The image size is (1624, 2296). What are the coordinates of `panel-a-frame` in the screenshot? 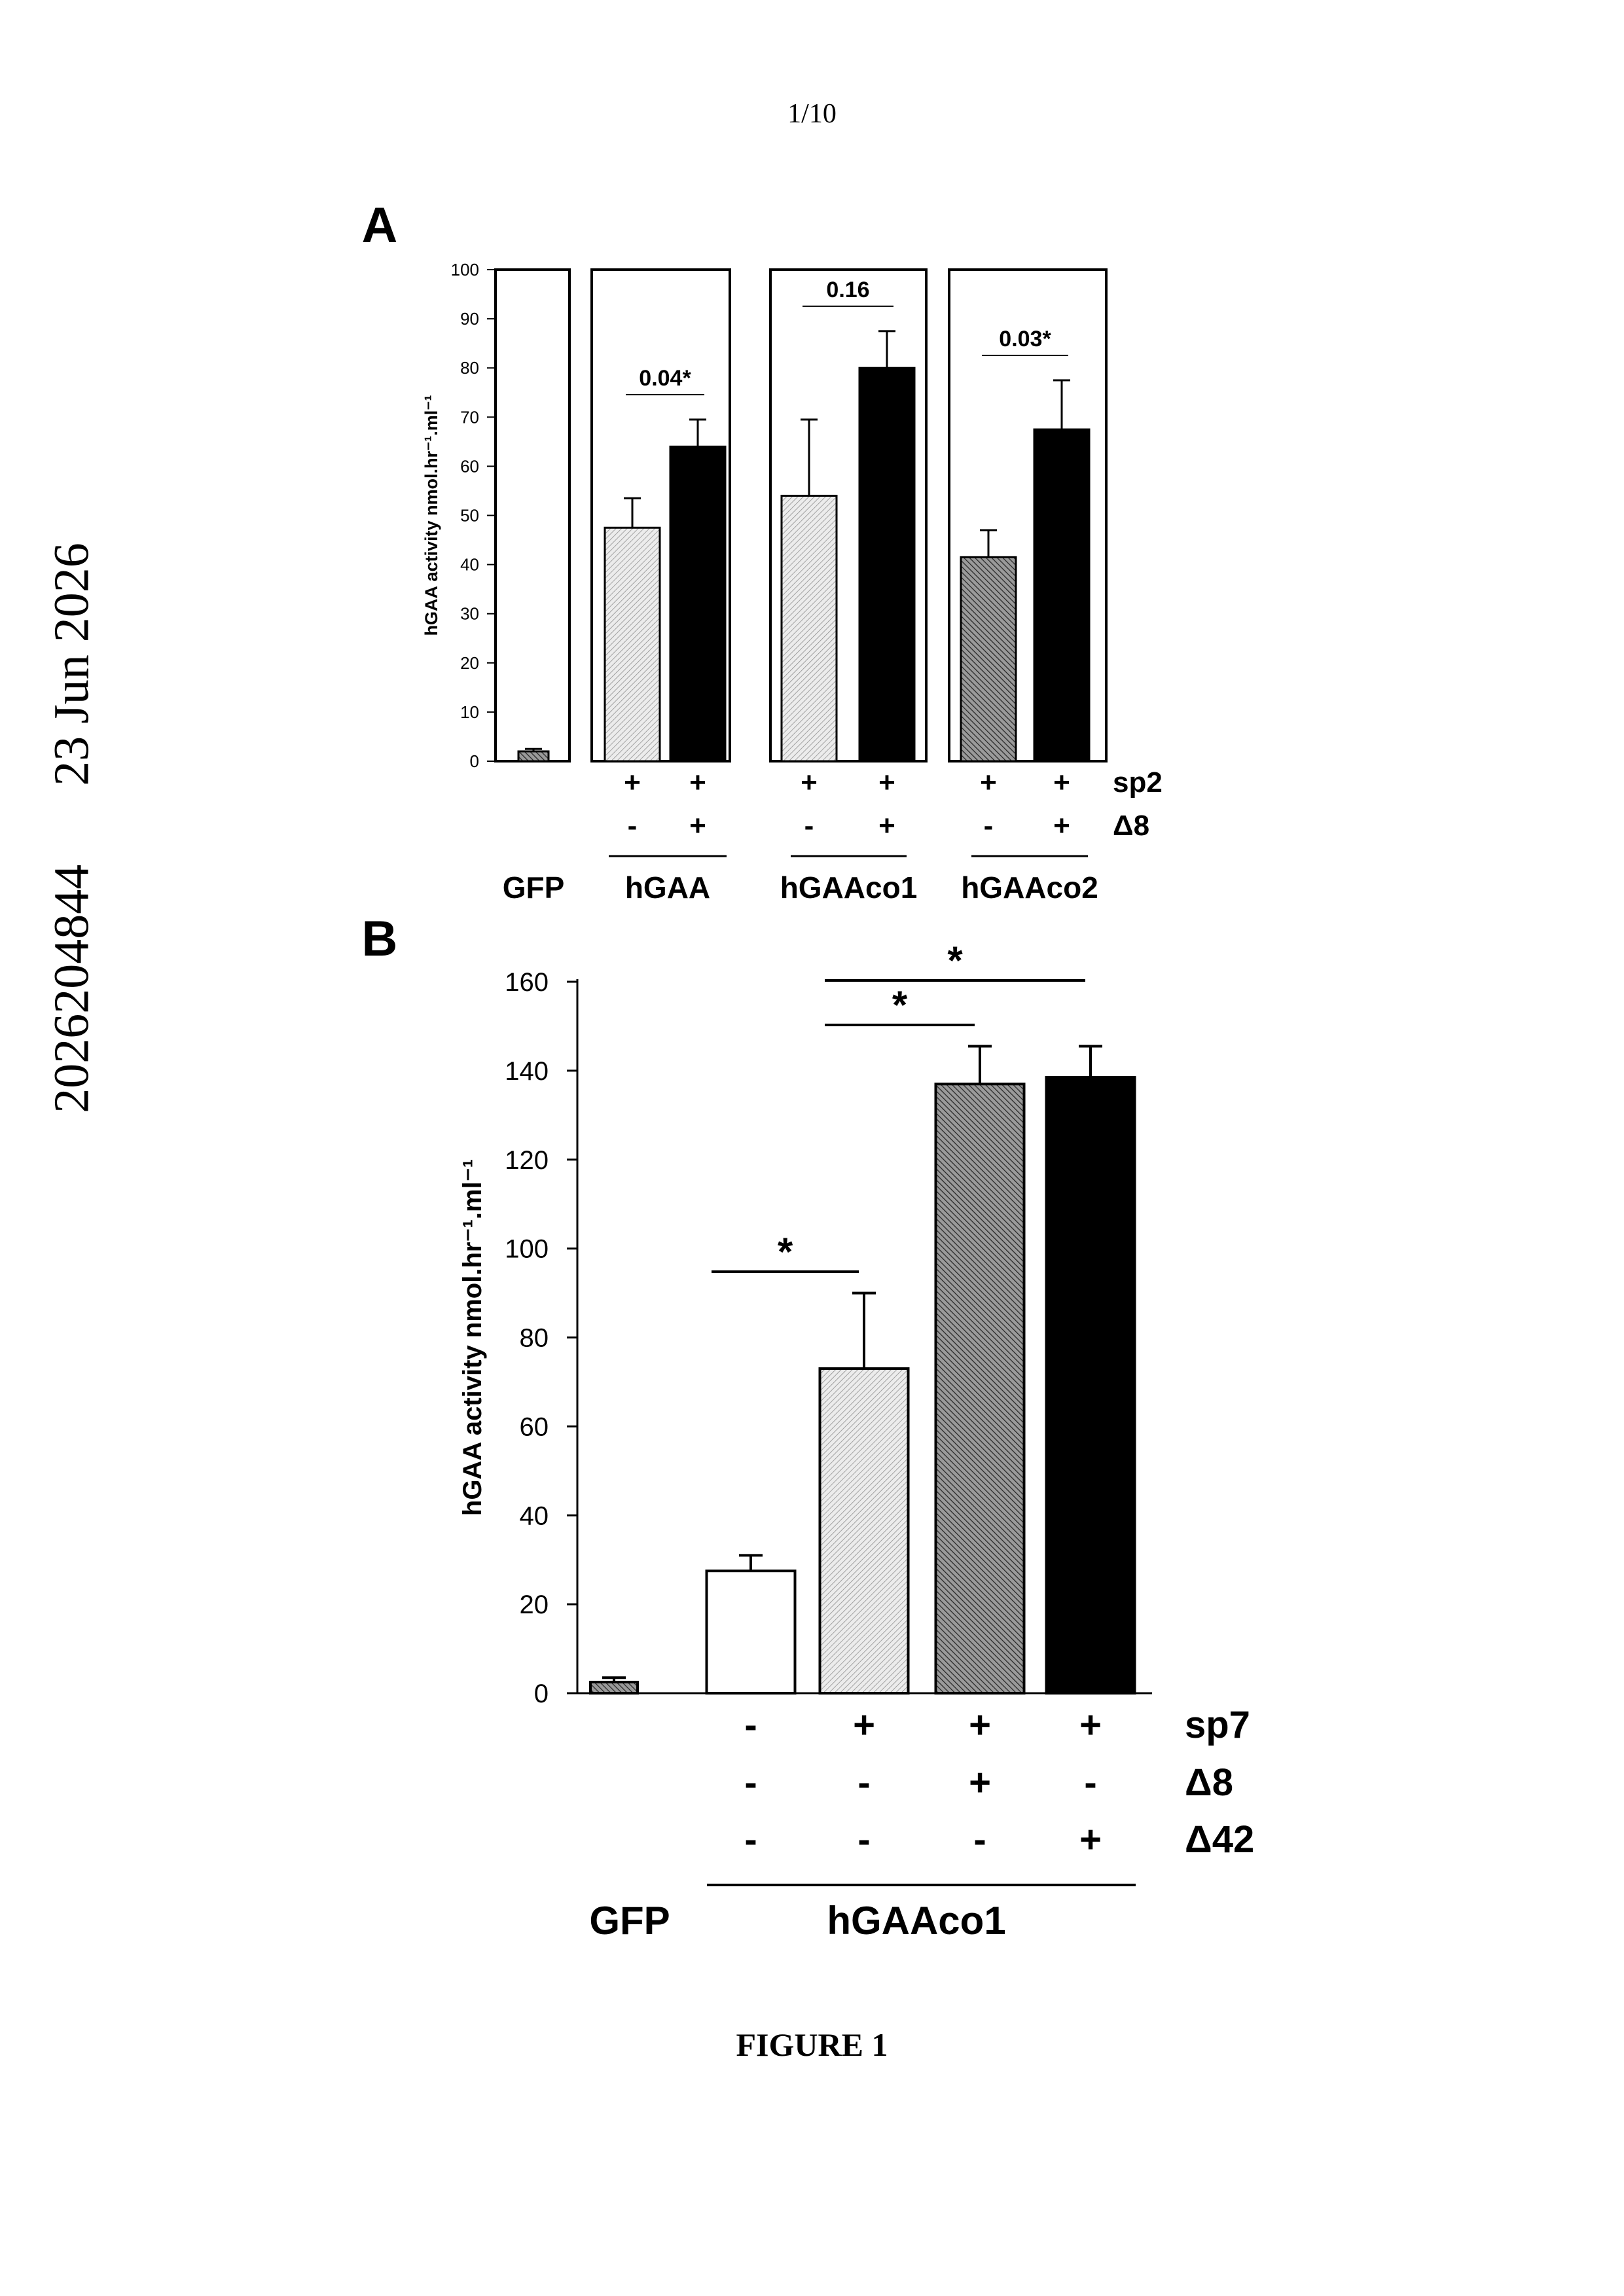 It's located at (532, 515).